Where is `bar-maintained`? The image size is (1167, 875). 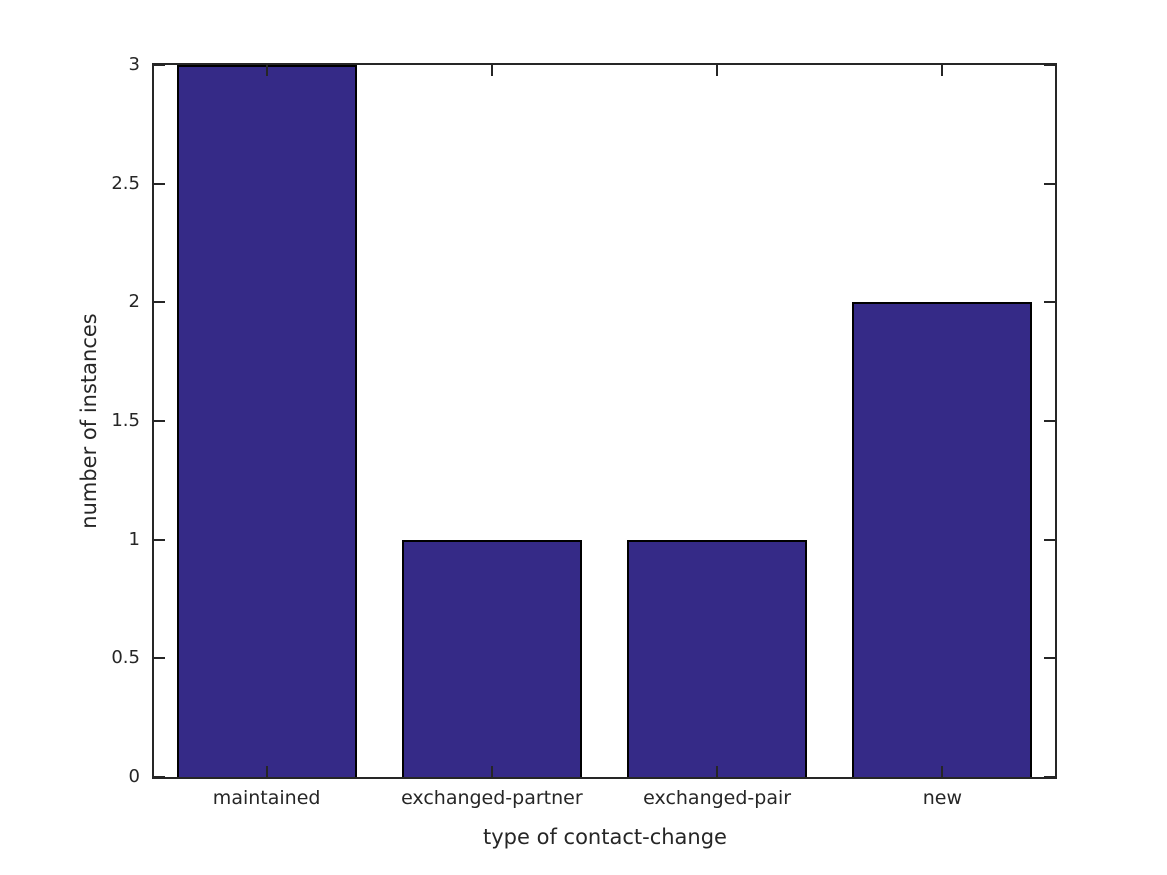
bar-maintained is located at coordinates (266, 421).